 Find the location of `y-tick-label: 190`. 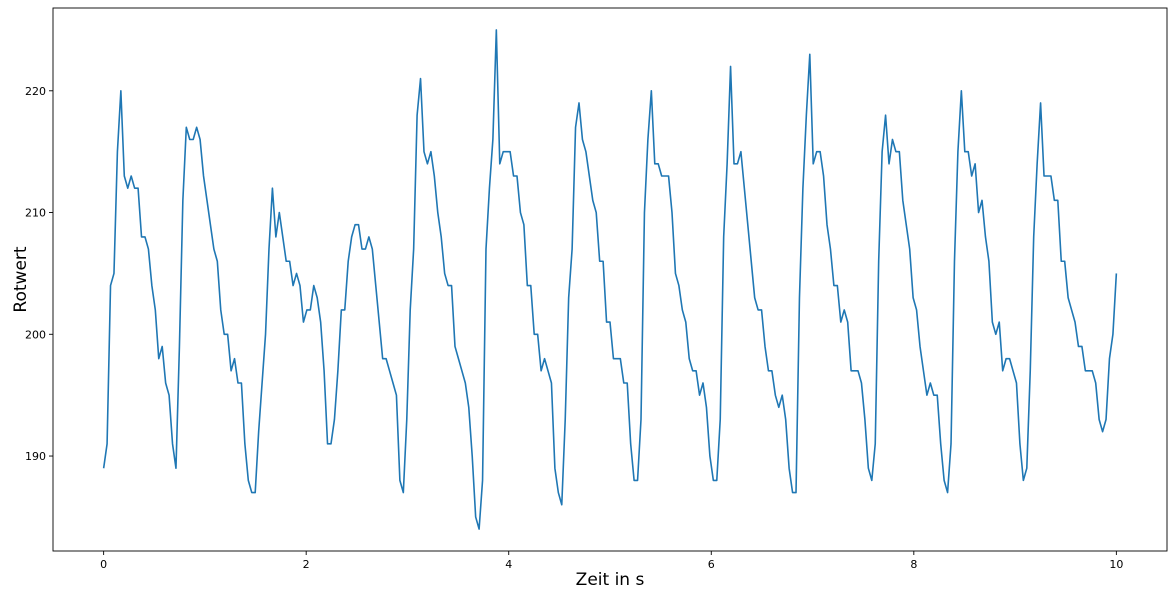

y-tick-label: 190 is located at coordinates (35, 456).